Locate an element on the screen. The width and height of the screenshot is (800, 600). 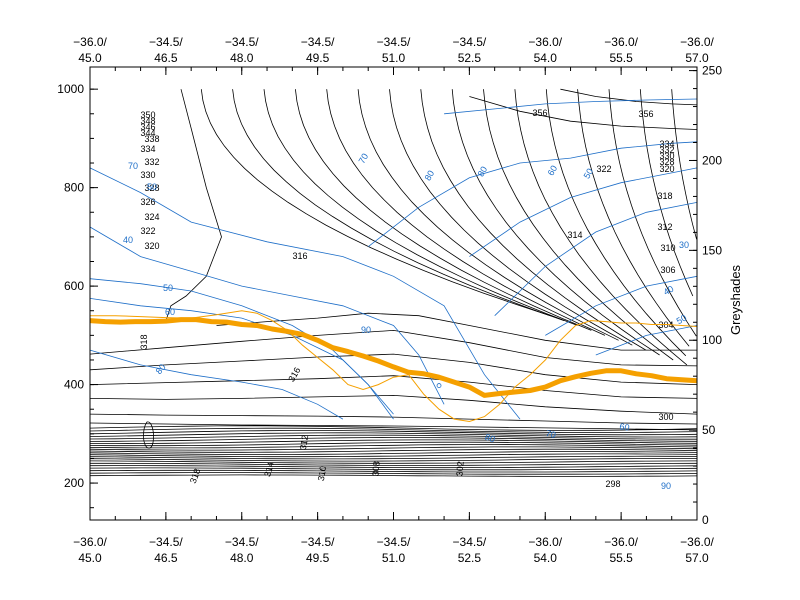
x-tick-label: 51.0 is located at coordinates (394, 558).